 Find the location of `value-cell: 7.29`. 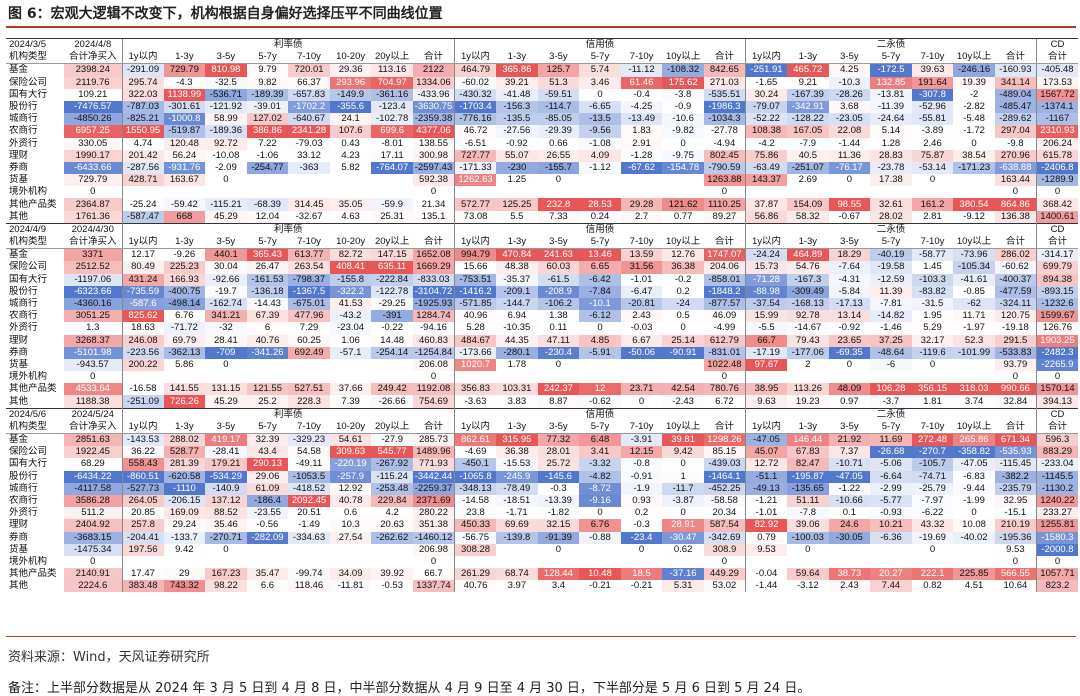

value-cell: 7.29 is located at coordinates (309, 328).